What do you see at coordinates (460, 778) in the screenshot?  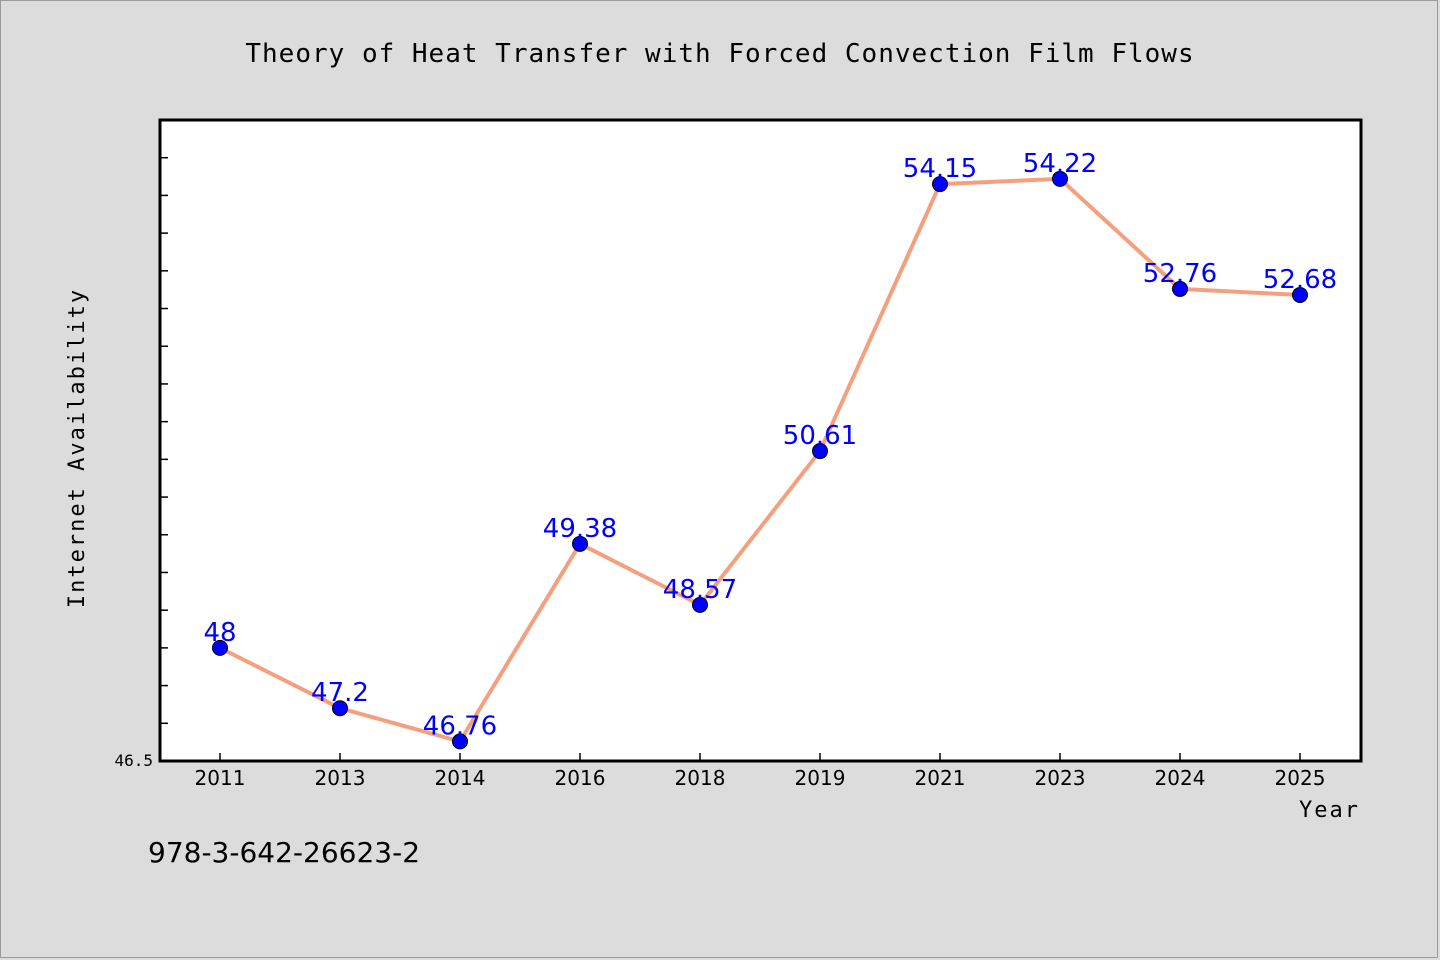 I see `x-tick-label: 2014` at bounding box center [460, 778].